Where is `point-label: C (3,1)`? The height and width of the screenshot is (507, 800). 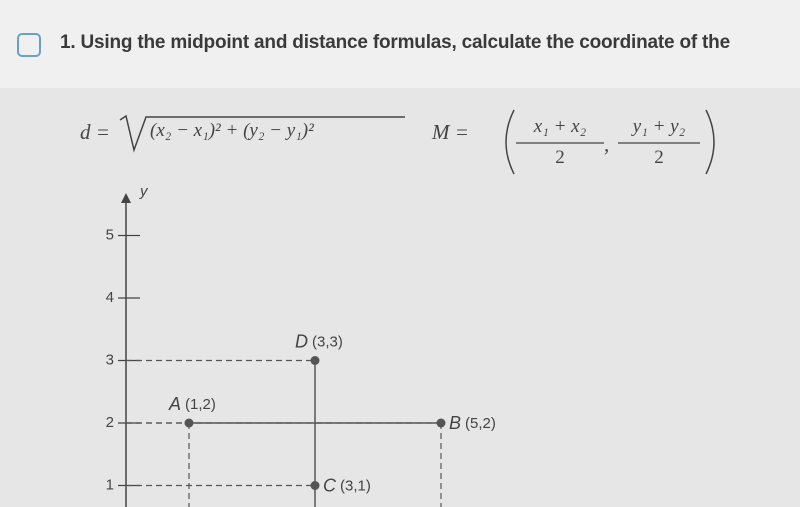
point-label: C (3,1) is located at coordinates (347, 485).